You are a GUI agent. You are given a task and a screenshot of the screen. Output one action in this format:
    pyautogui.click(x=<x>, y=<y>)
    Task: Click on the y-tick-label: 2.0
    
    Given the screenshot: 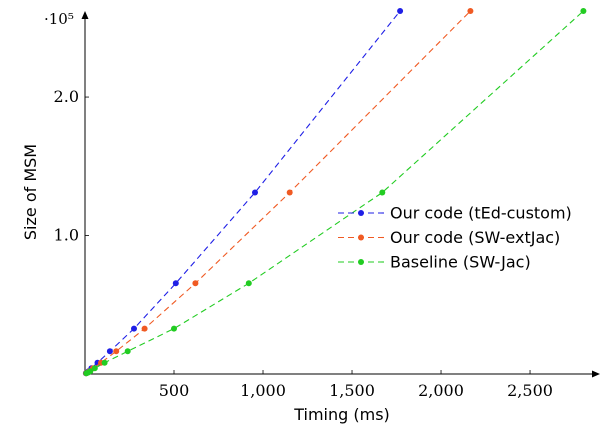 What is the action you would take?
    pyautogui.click(x=66, y=96)
    